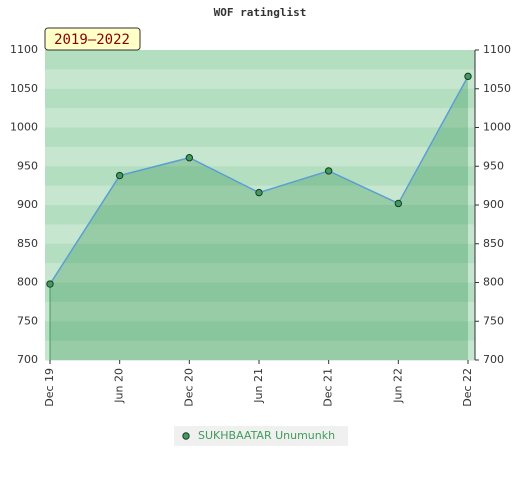  I want to click on y2-tick-label: 800, so click(493, 282).